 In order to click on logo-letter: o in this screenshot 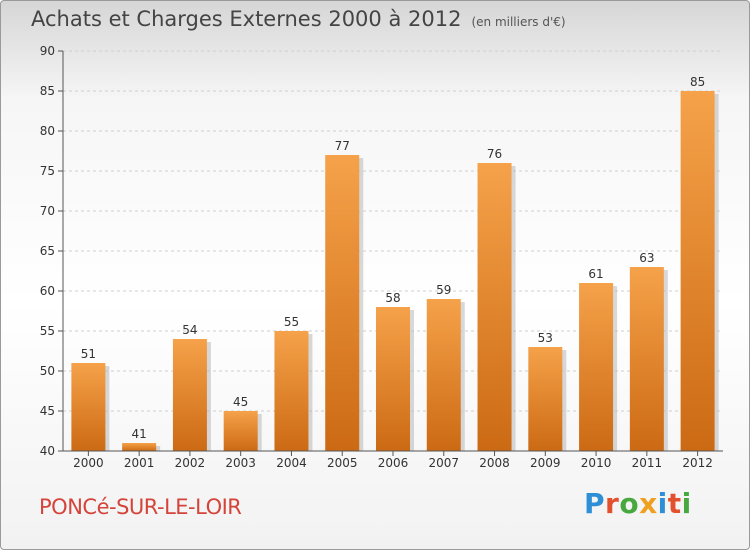, I will do `click(629, 503)`.